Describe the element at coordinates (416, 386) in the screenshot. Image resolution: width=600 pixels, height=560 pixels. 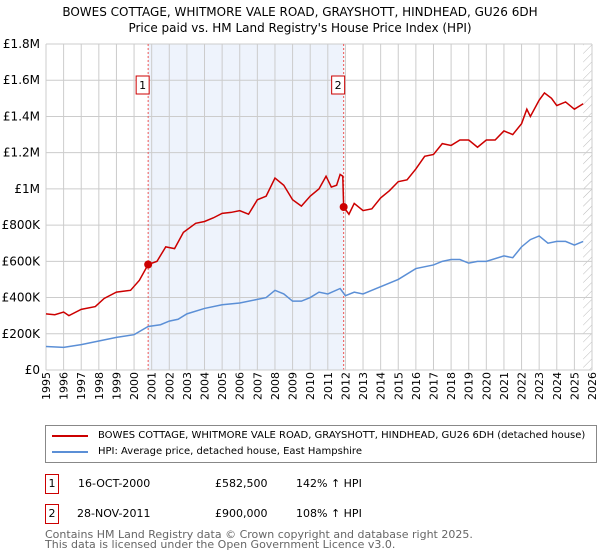
I see `x-tick-label: 2016` at that location.